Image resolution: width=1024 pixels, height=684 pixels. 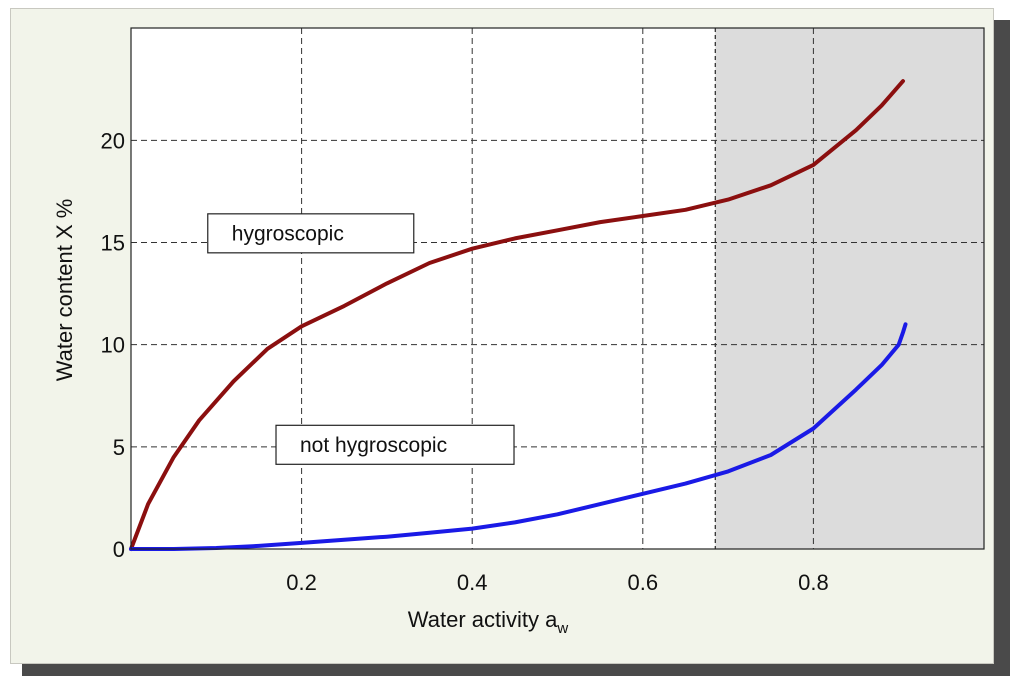 What do you see at coordinates (119, 447) in the screenshot?
I see `y-tick-label: 5` at bounding box center [119, 447].